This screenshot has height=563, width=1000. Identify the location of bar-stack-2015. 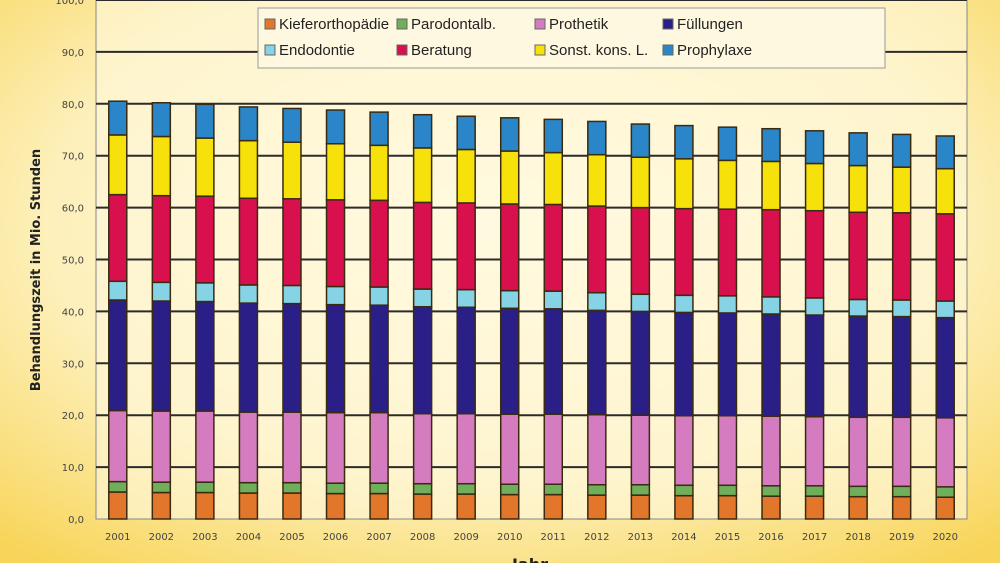
(727, 323).